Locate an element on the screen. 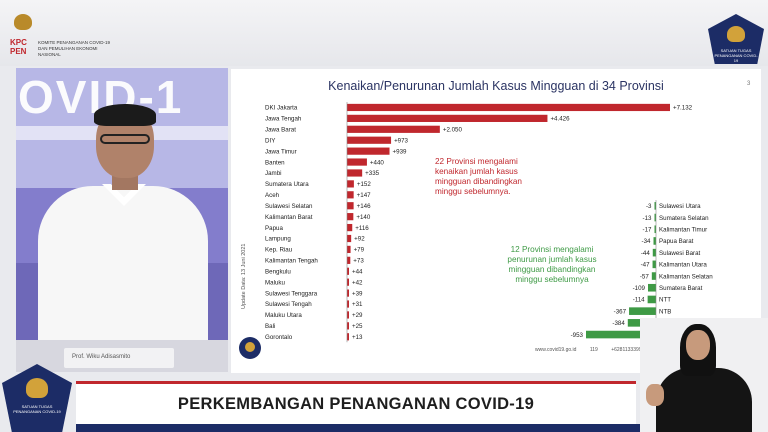 Image resolution: width=768 pixels, height=432 pixels. decrease-value-label: -17 is located at coordinates (648, 229).